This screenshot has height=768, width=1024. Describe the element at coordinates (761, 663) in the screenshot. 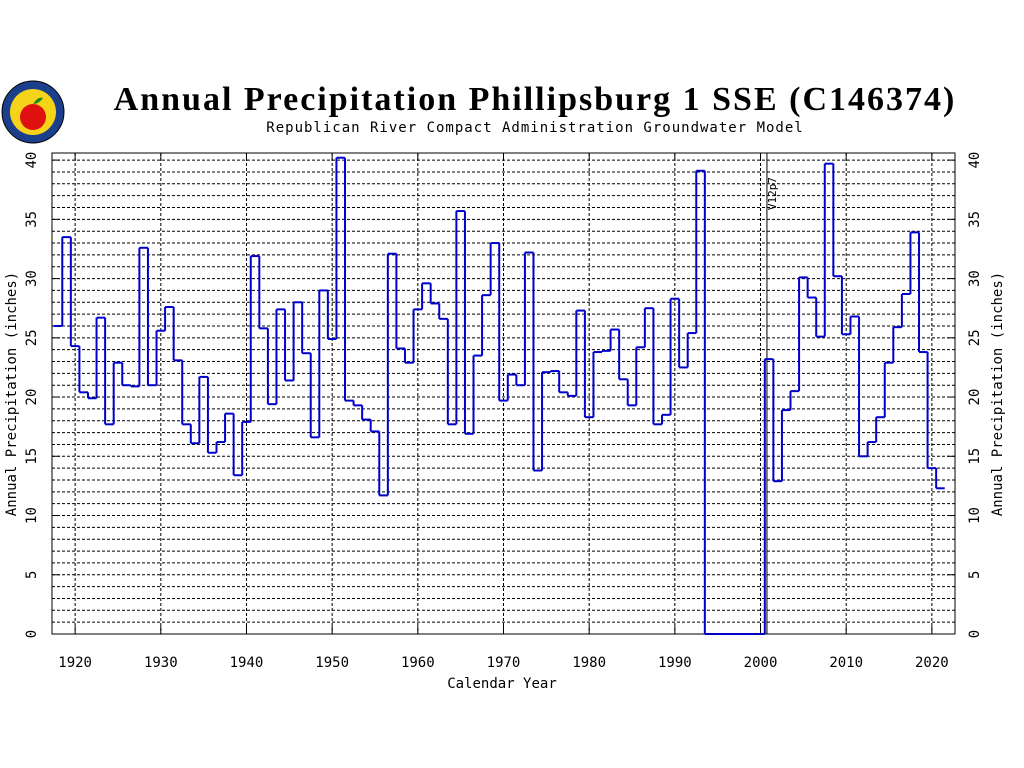

I see `x-tick-label: 2000` at that location.